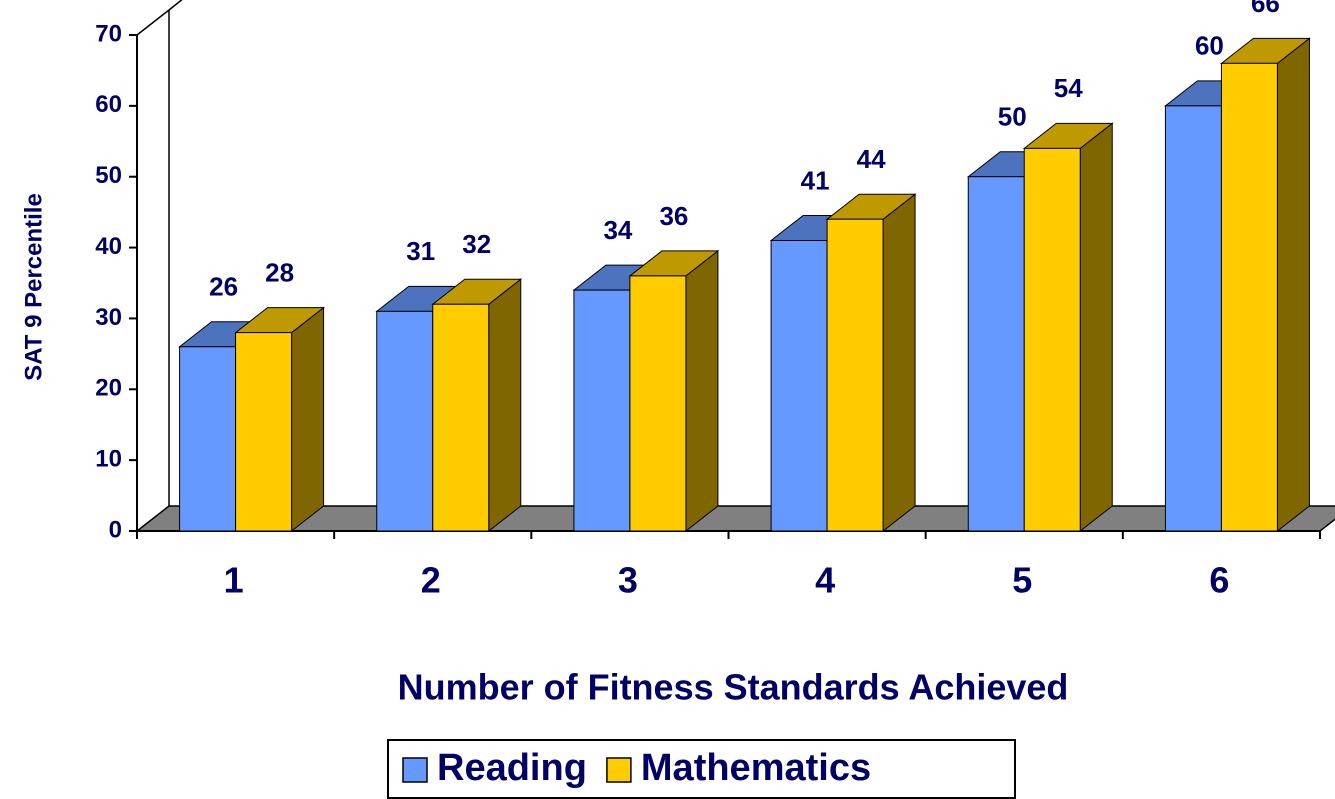  Describe the element at coordinates (512, 768) in the screenshot. I see `legend-label: Reading` at that location.